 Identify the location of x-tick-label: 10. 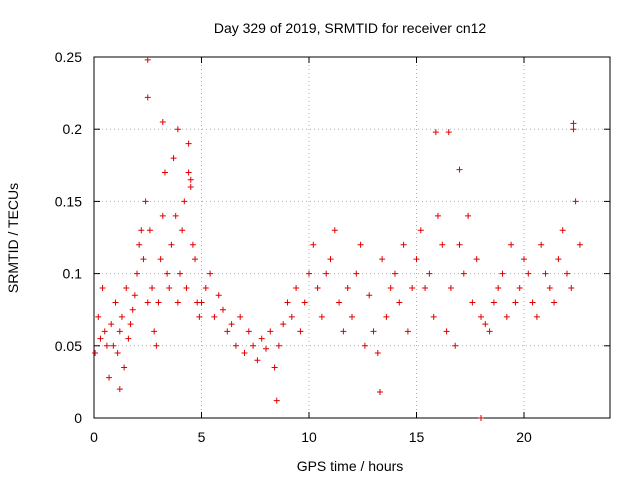
(309, 437).